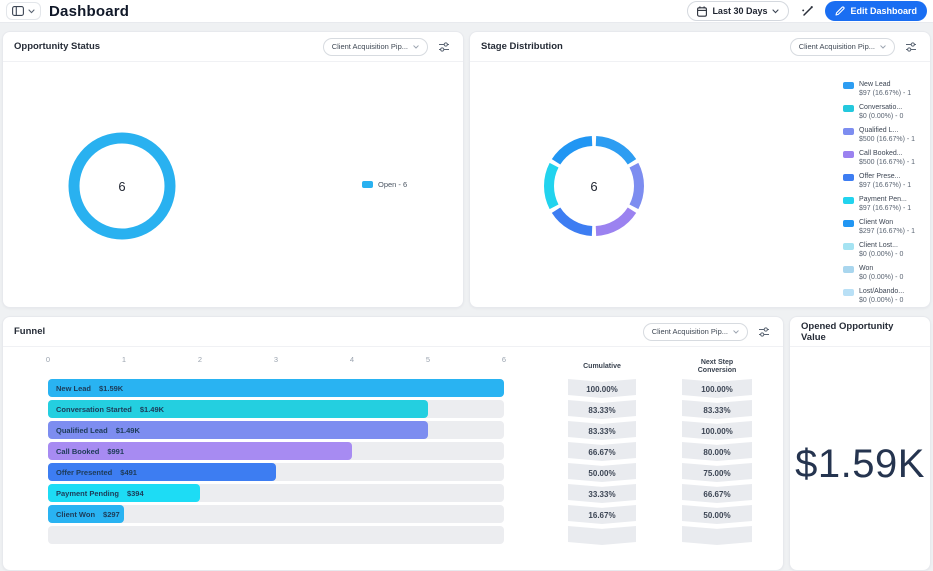 The width and height of the screenshot is (933, 571). I want to click on donut-segment-payment-pending, so click(551, 186).